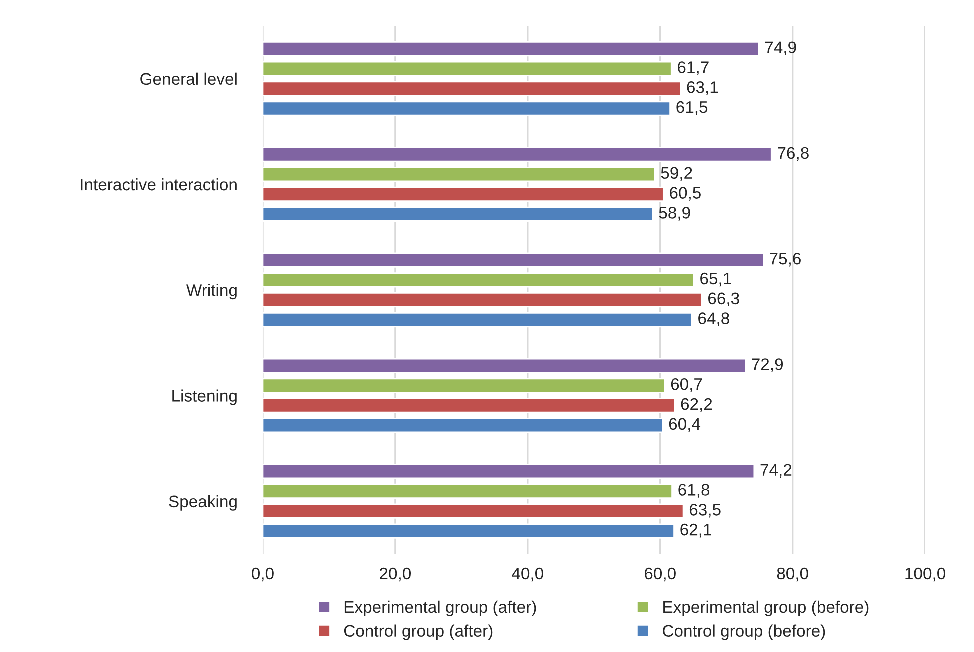 The width and height of the screenshot is (974, 652). What do you see at coordinates (685, 425) in the screenshot?
I see `data-label: 60,4` at bounding box center [685, 425].